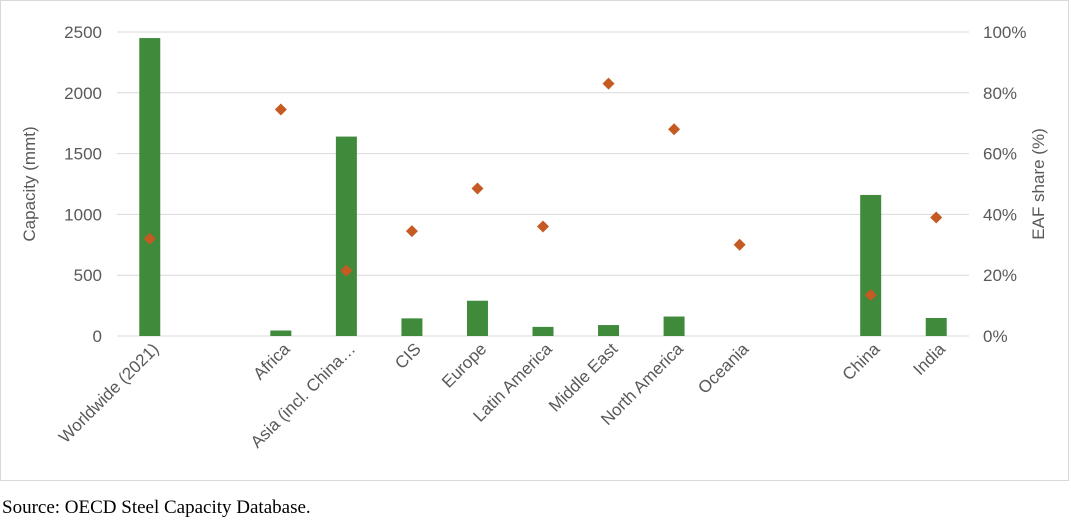  Describe the element at coordinates (97, 336) in the screenshot. I see `y-tick-label: 0` at that location.